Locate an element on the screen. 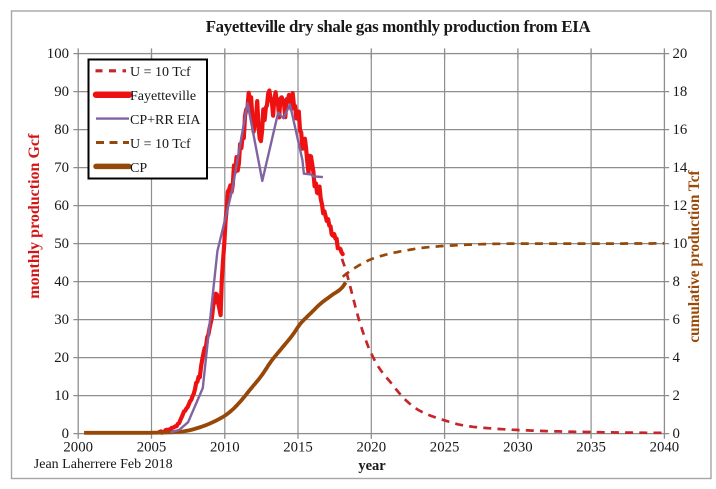 The height and width of the screenshot is (489, 716). svg-text: 70 is located at coordinates (61, 168).